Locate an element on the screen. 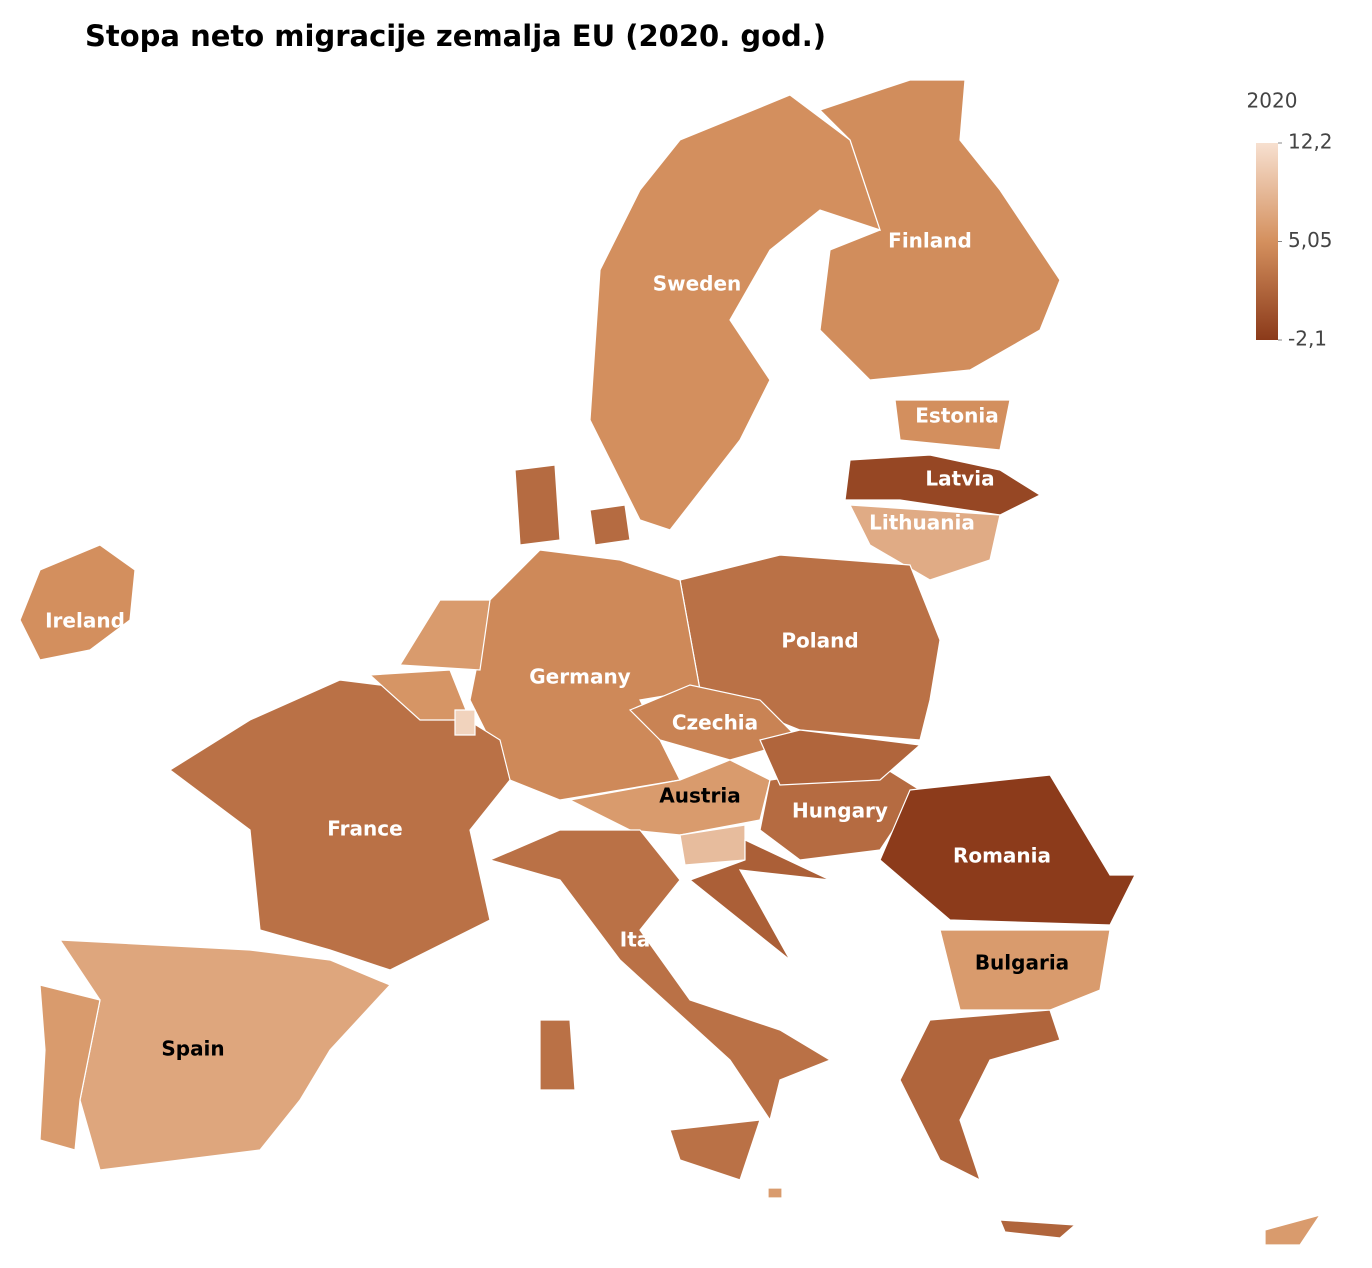 Image resolution: width=1372 pixels, height=1268 pixels. country-label: Lithuania is located at coordinates (922, 523).